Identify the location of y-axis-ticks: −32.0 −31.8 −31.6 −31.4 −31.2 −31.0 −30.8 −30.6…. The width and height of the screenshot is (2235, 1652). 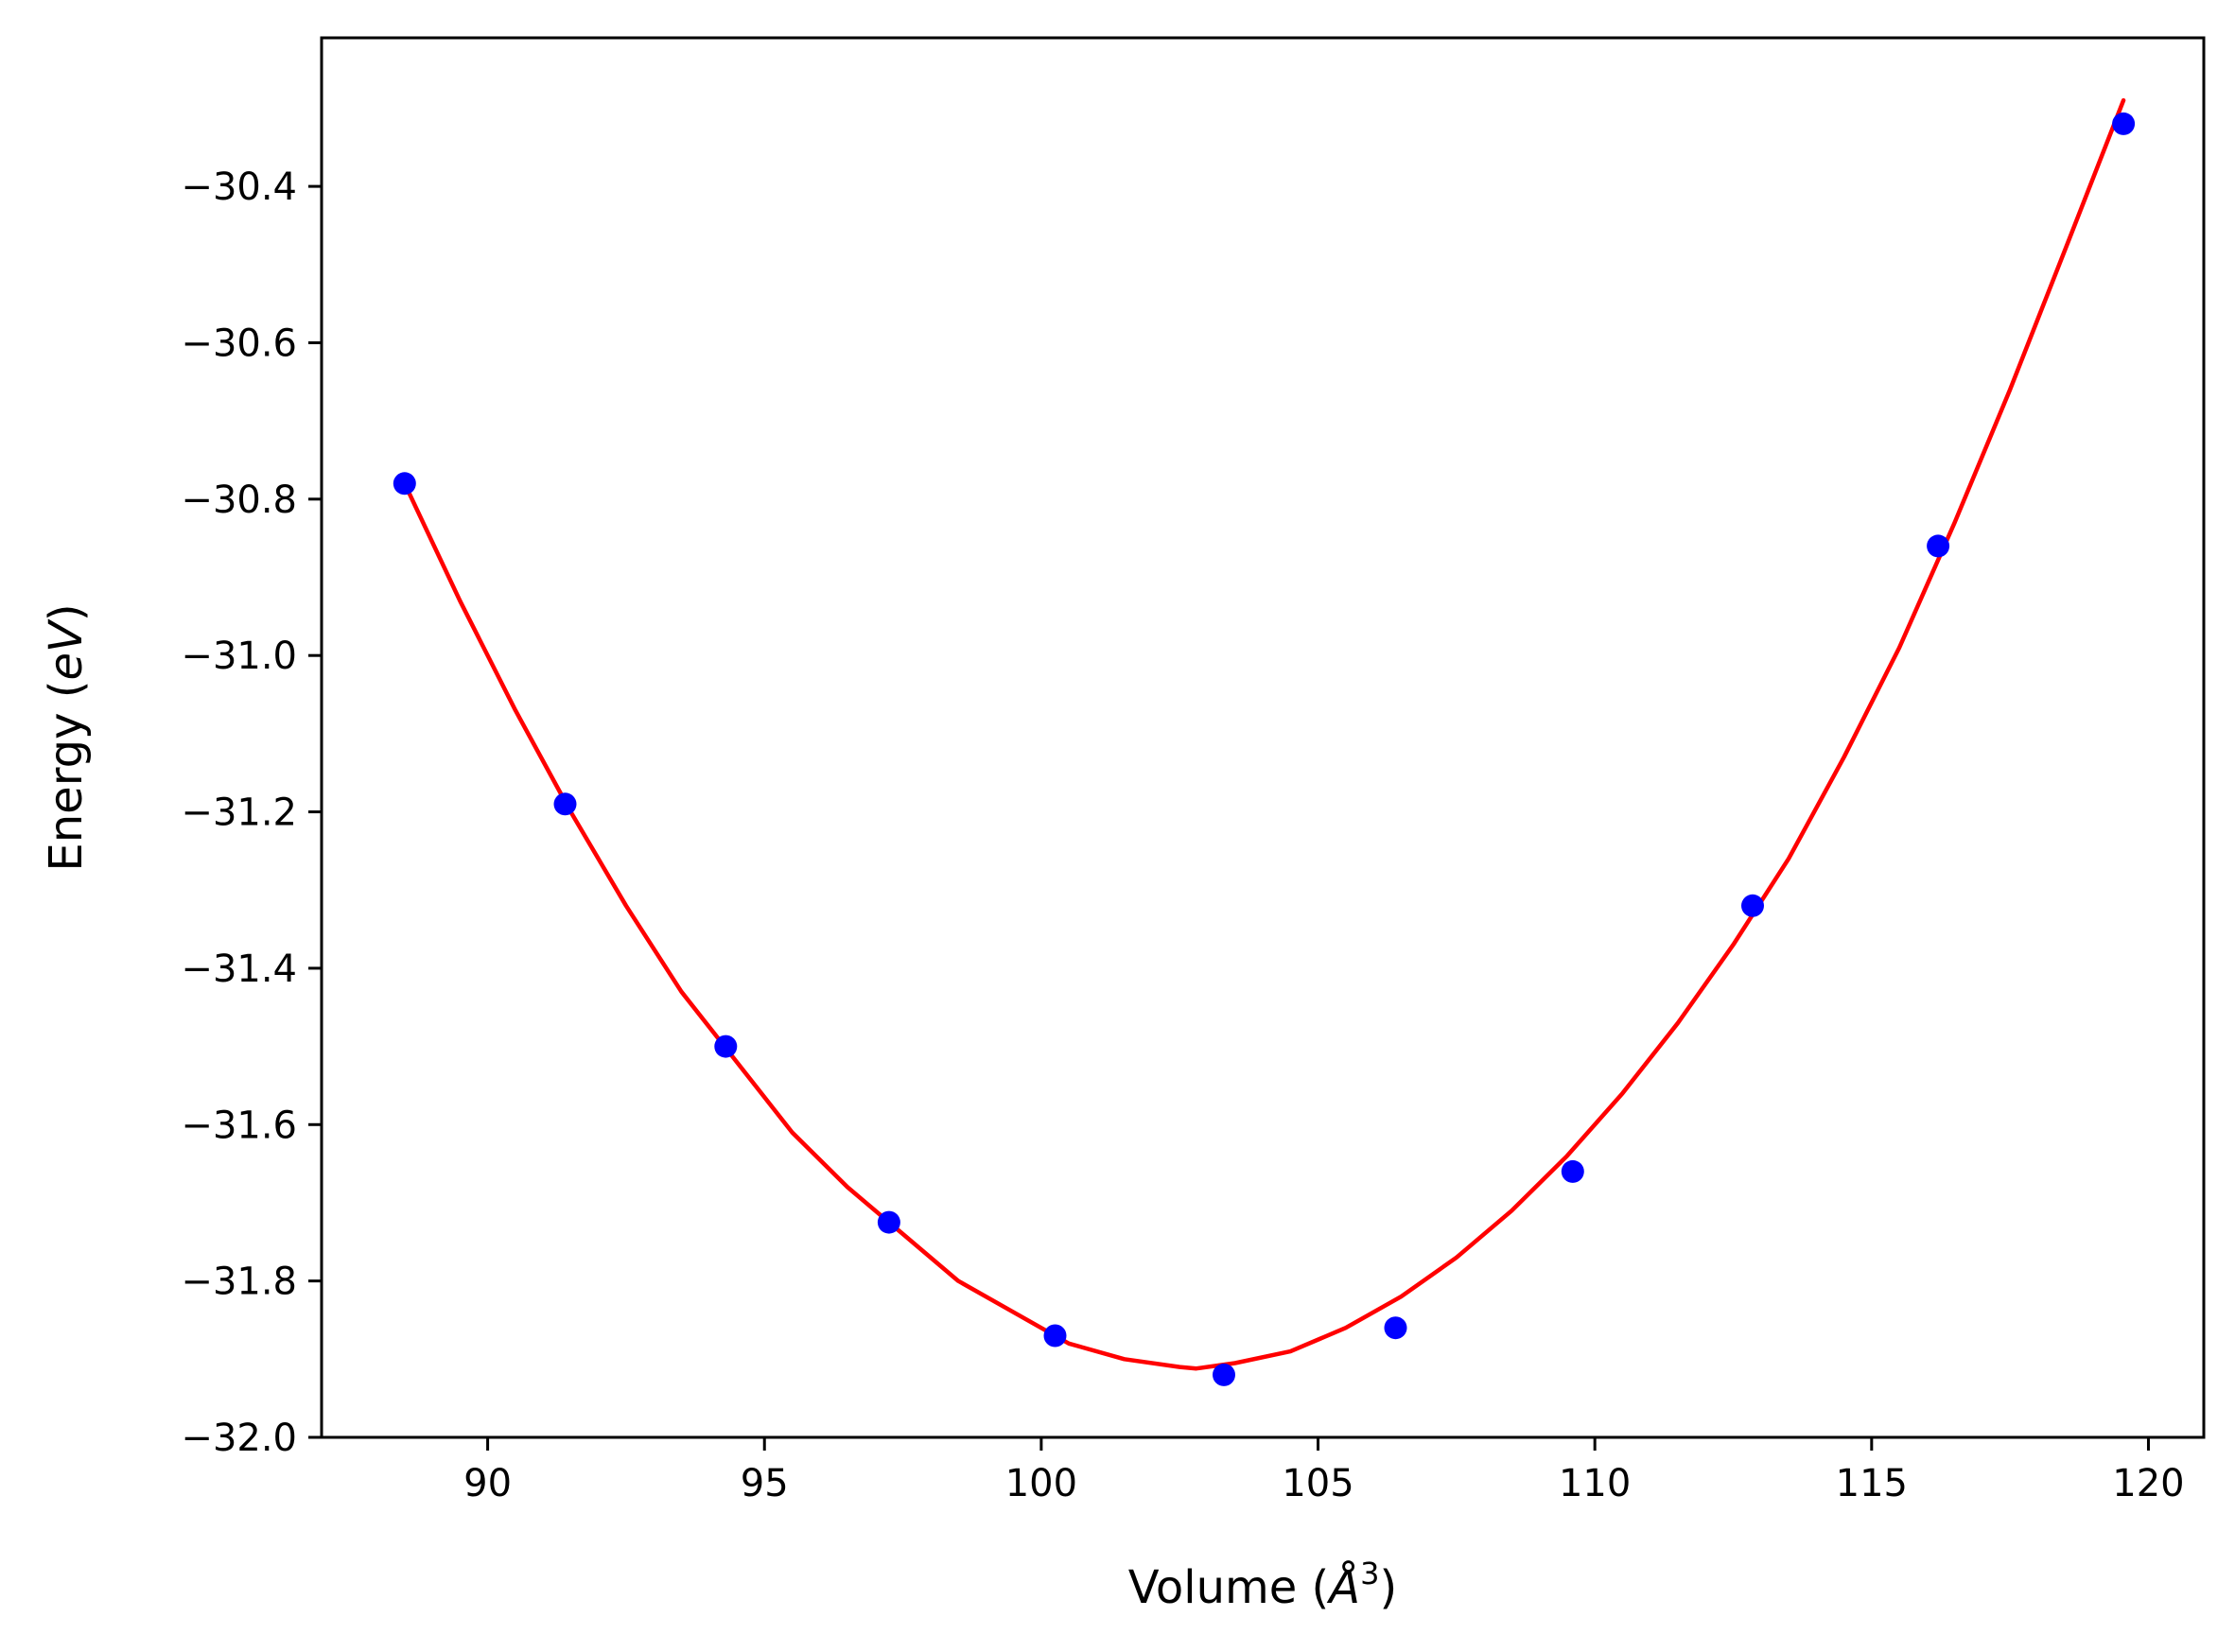
(251, 813).